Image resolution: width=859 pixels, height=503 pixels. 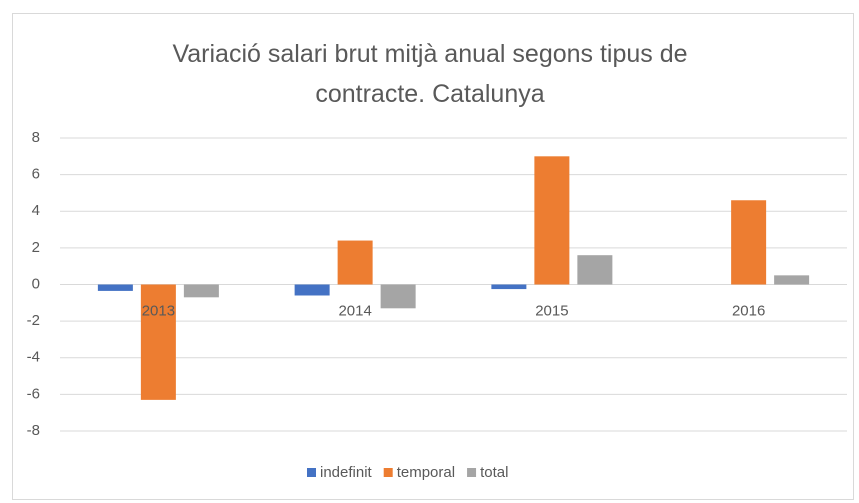 I want to click on y-tick-label: 2, so click(x=36, y=247).